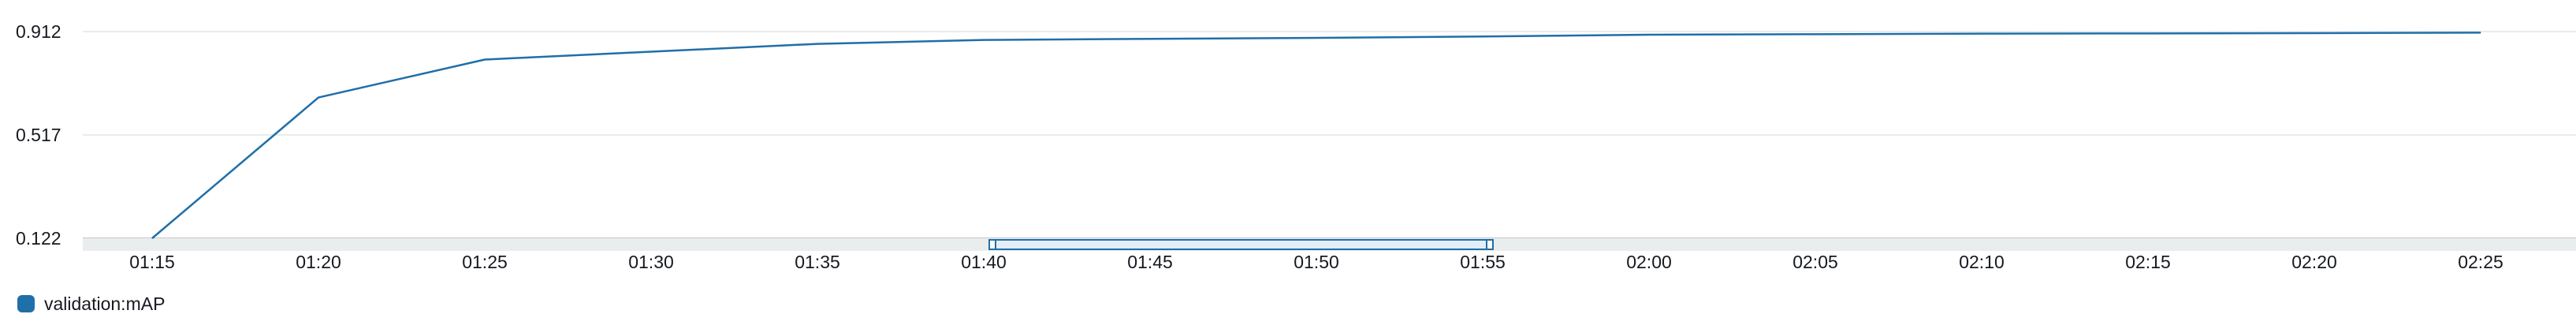 This screenshot has width=2576, height=329. I want to click on y-tick-label: 0.122, so click(38, 238).